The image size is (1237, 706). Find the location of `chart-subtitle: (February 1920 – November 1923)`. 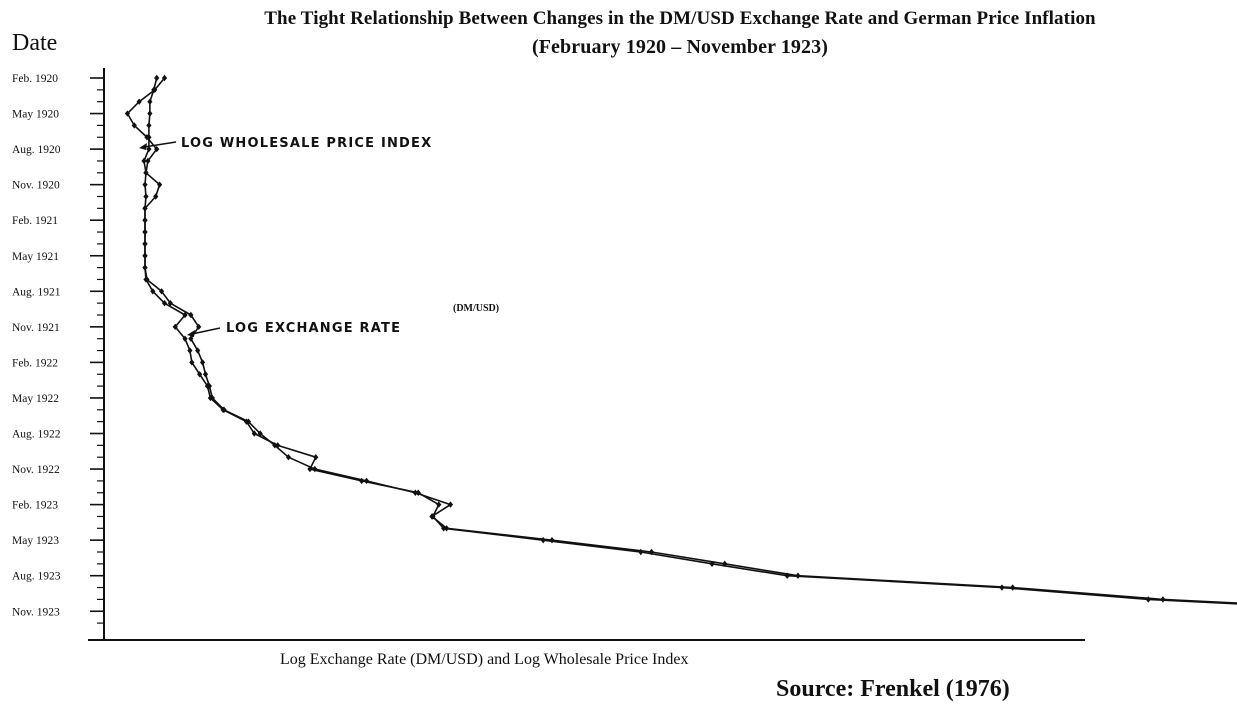

chart-subtitle: (February 1920 – November 1923) is located at coordinates (679, 47).